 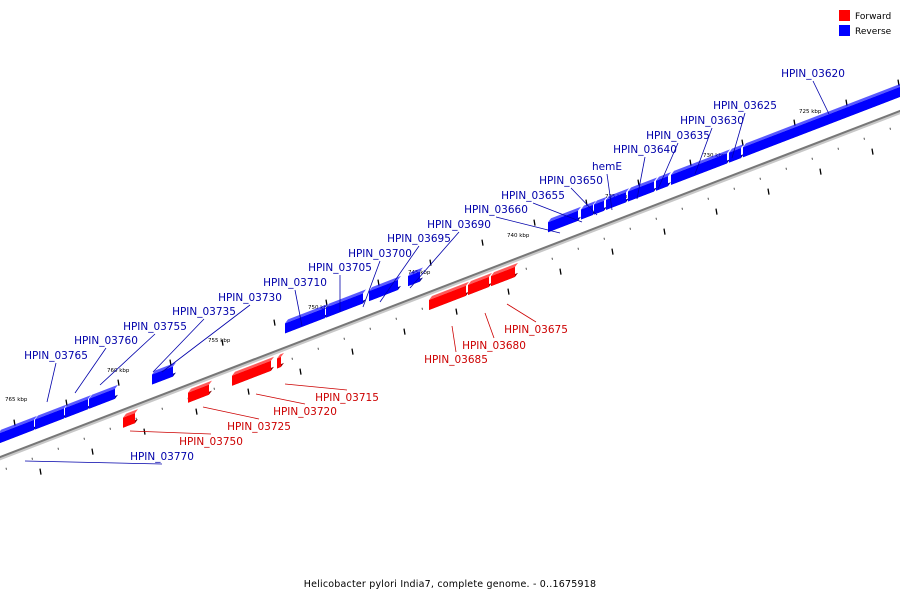 I want to click on gene-label-hpin-03705: HPIN_03705, so click(x=340, y=268).